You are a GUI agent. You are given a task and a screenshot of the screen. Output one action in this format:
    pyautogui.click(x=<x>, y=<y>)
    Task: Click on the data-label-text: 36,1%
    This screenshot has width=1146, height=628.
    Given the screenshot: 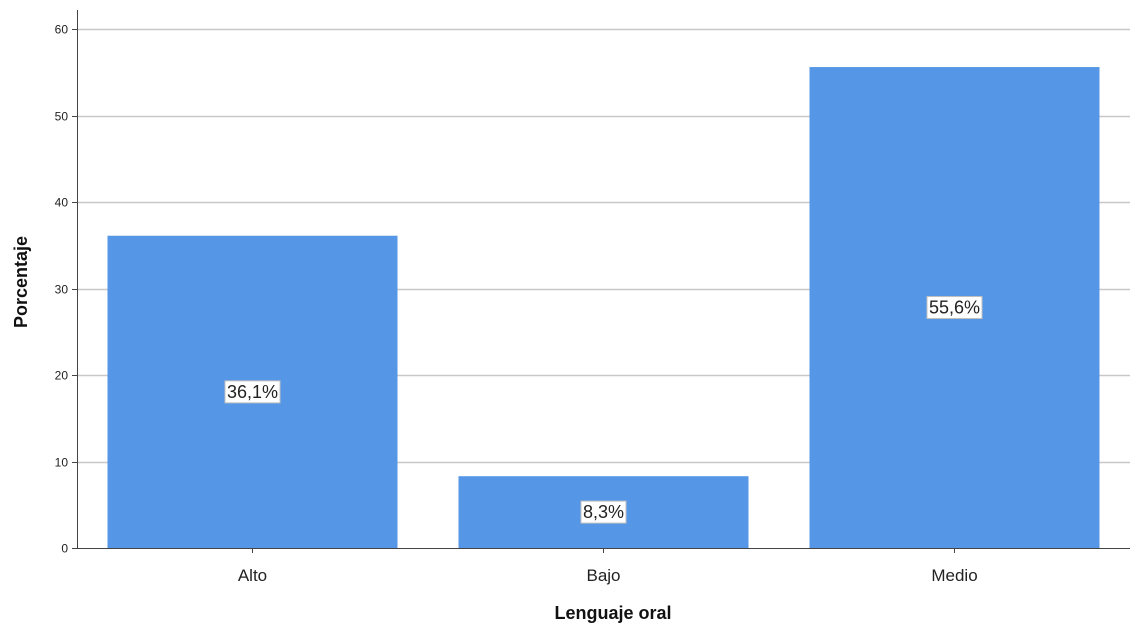 What is the action you would take?
    pyautogui.click(x=252, y=392)
    